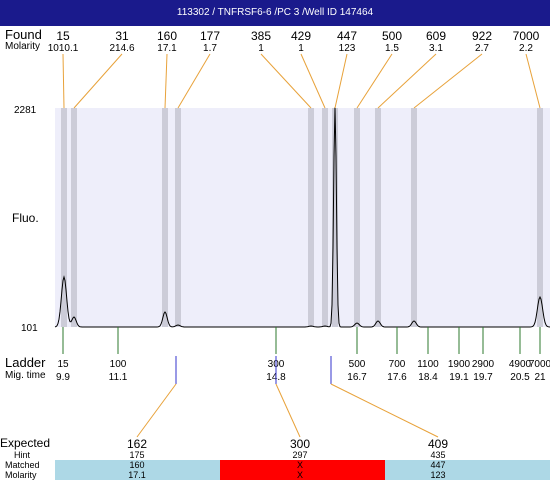 Image resolution: width=550 pixels, height=480 pixels. I want to click on ladder-migtime-label: 19.7, so click(483, 377).